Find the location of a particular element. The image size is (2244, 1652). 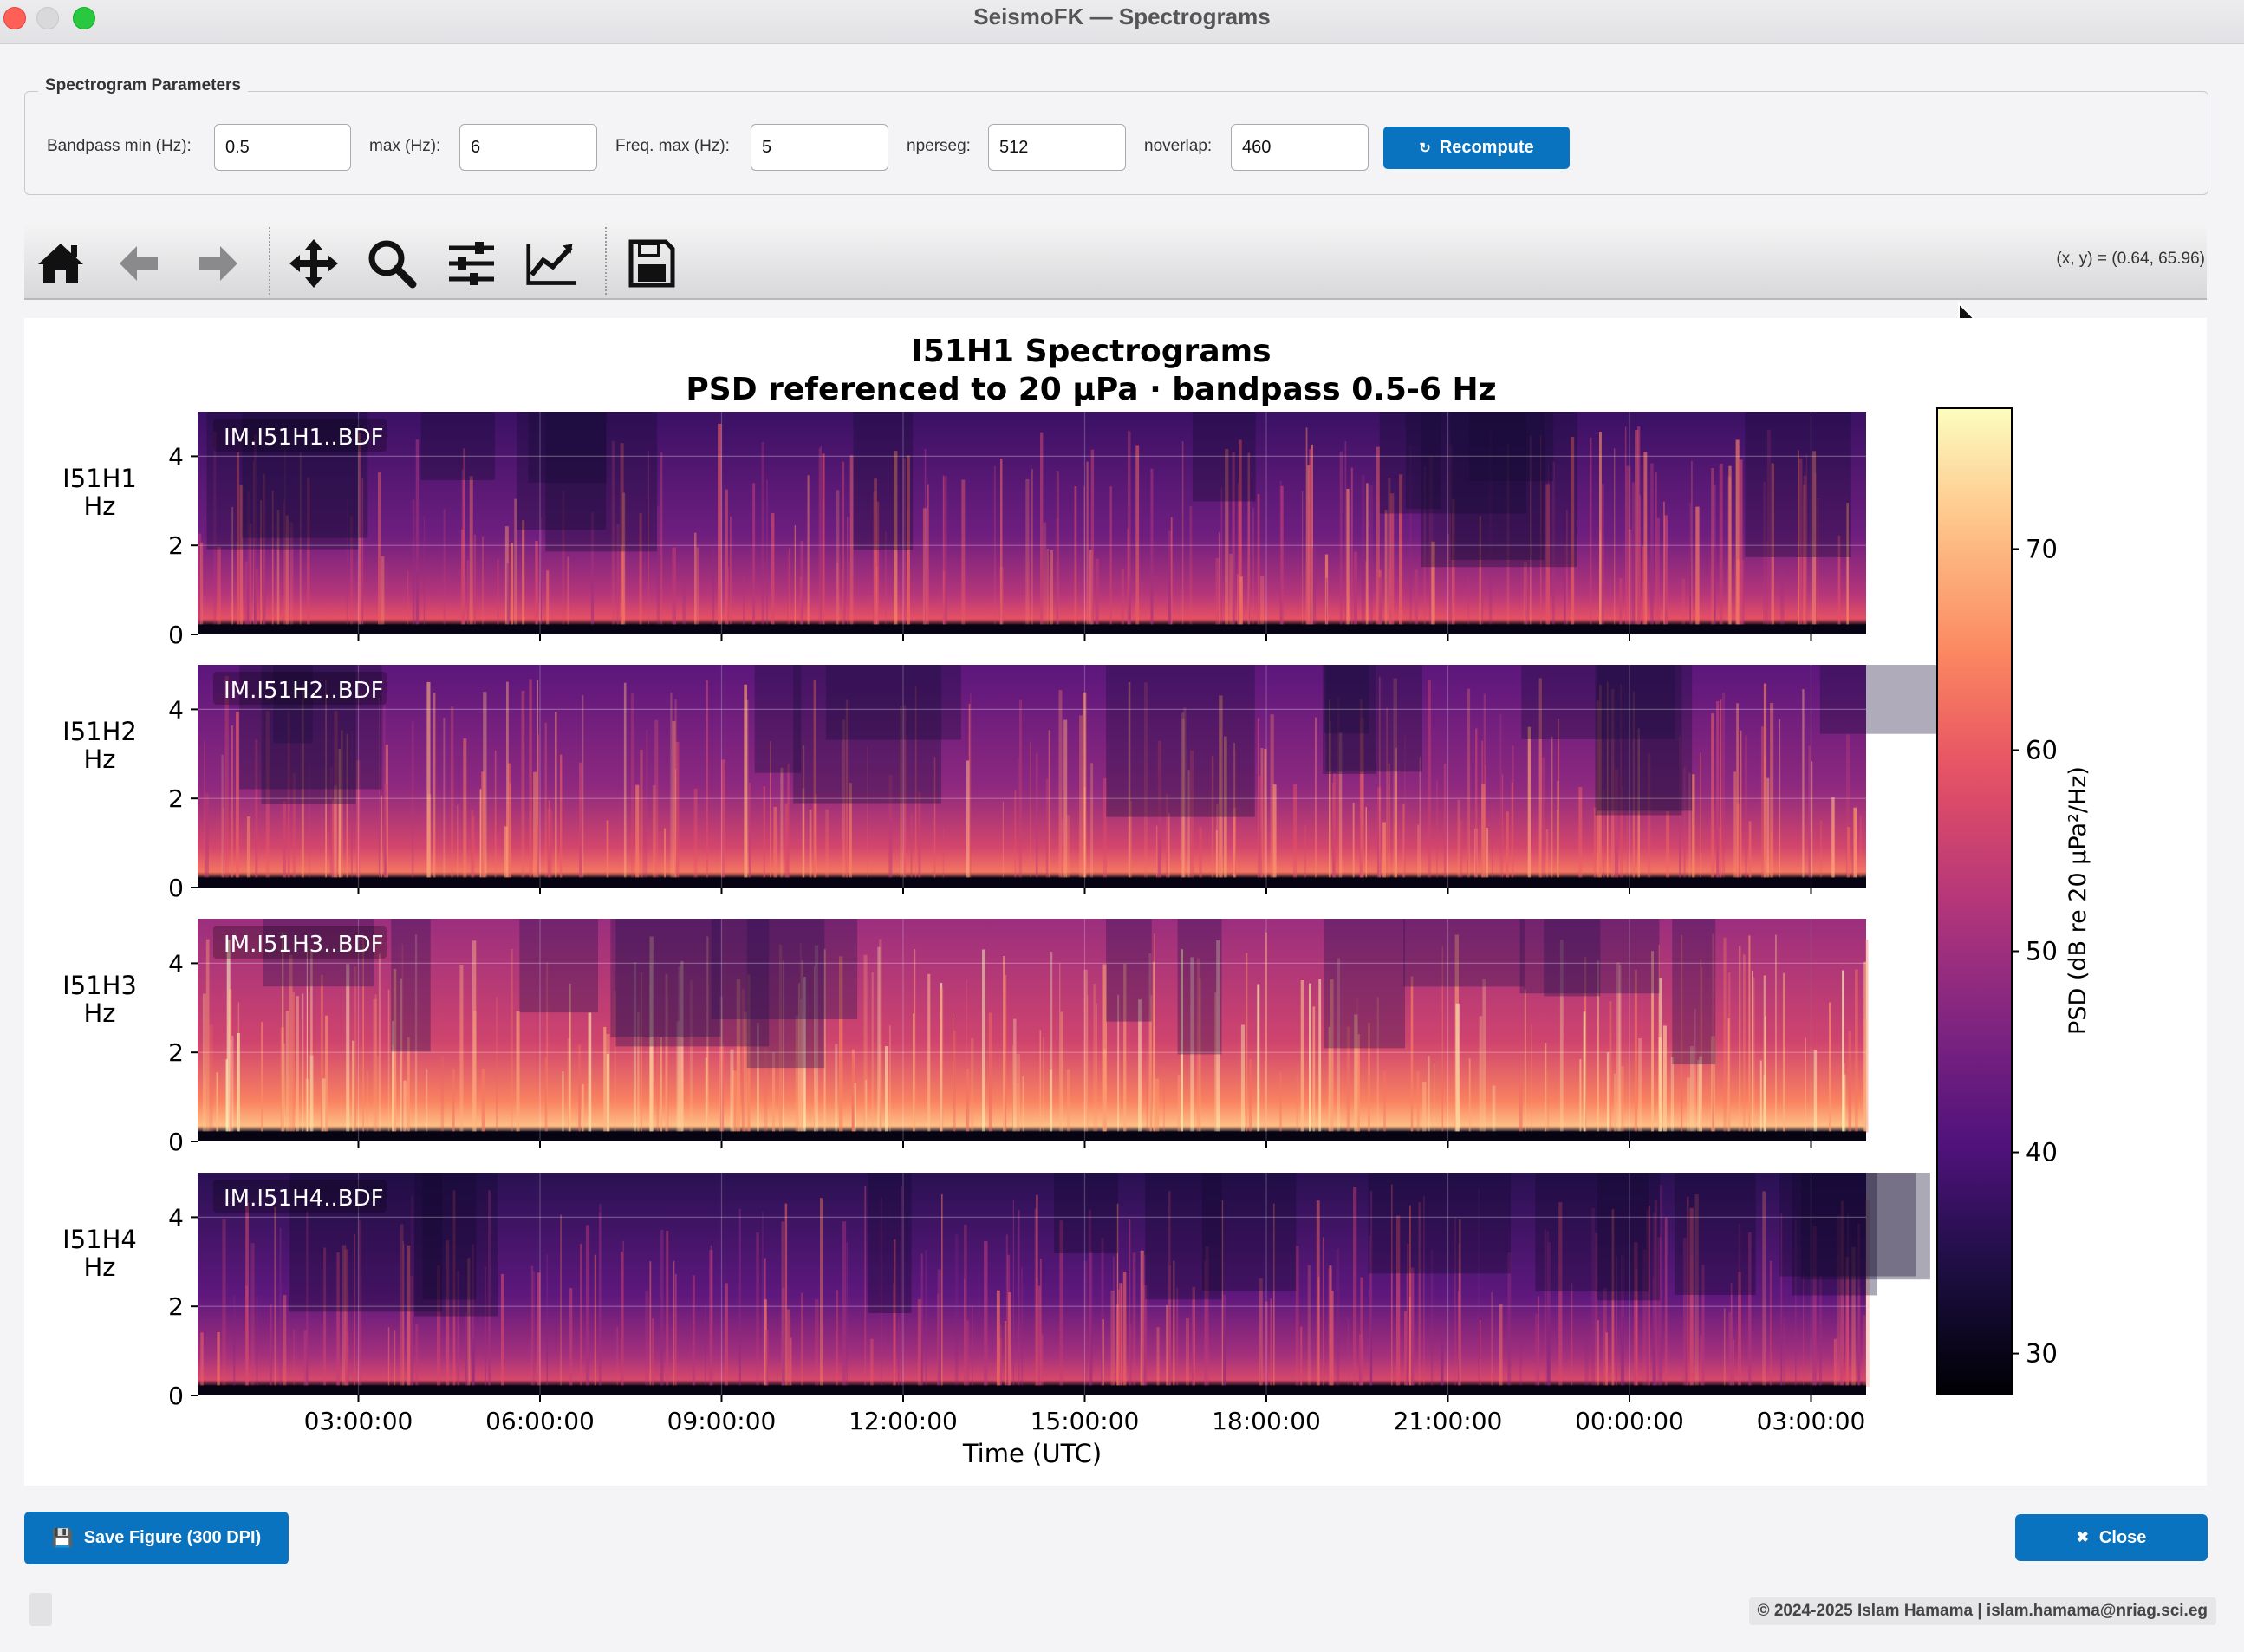

noverlap-input is located at coordinates (1300, 147).